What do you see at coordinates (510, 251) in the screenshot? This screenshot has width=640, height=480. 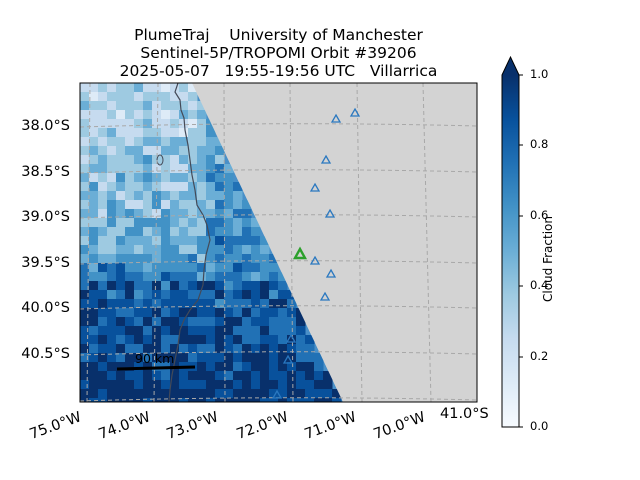 I see `colorbar-gradient` at bounding box center [510, 251].